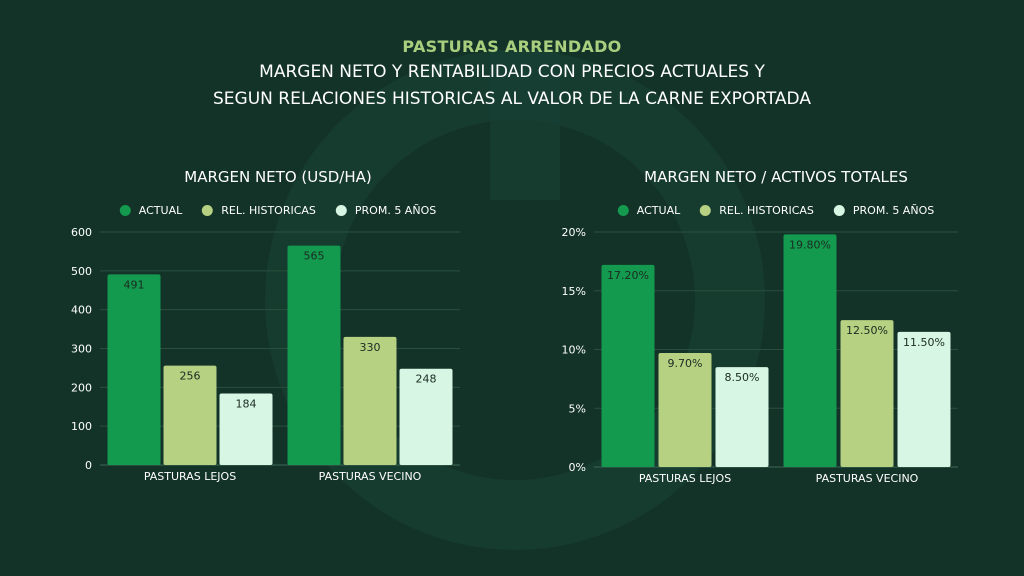 This screenshot has width=1024, height=576. I want to click on data-label: 248, so click(426, 379).